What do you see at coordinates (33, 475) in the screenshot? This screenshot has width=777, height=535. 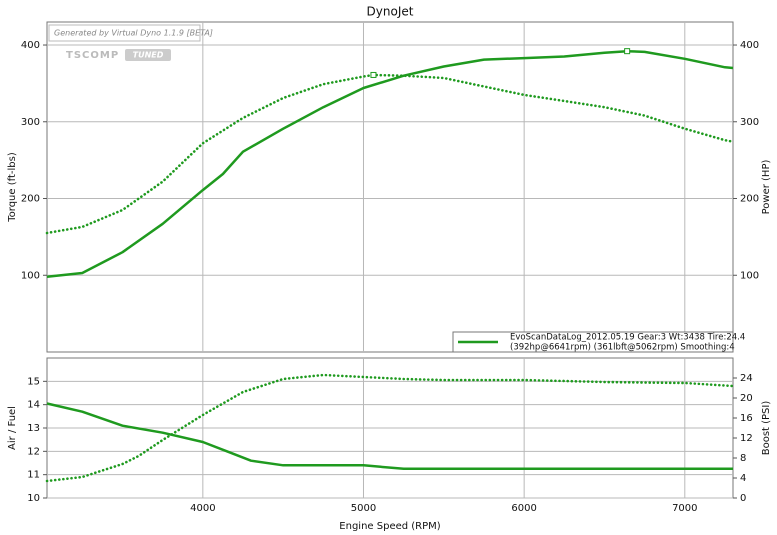 I see `y-tick-label: 11` at bounding box center [33, 475].